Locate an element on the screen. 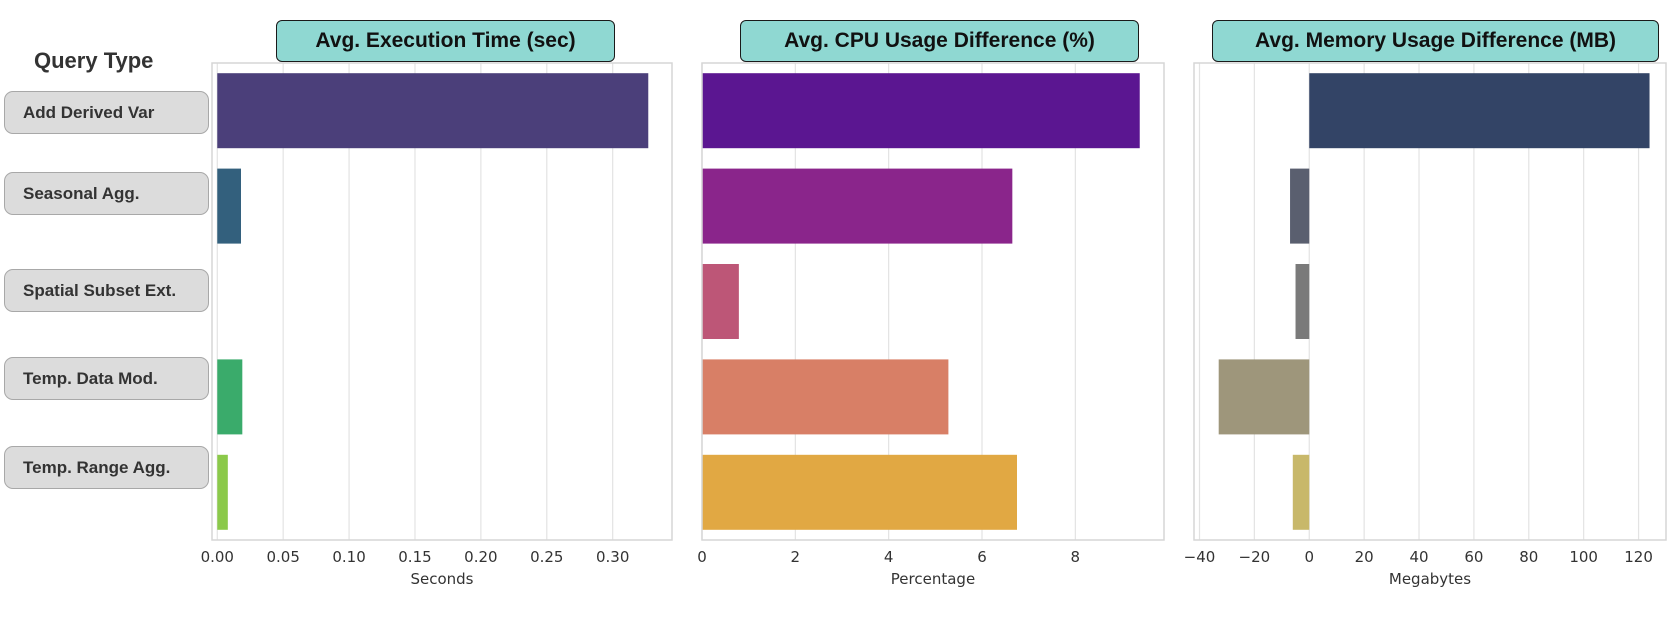  chart-title-cpu-usage: Avg. CPU Usage Difference (%) is located at coordinates (939, 41).